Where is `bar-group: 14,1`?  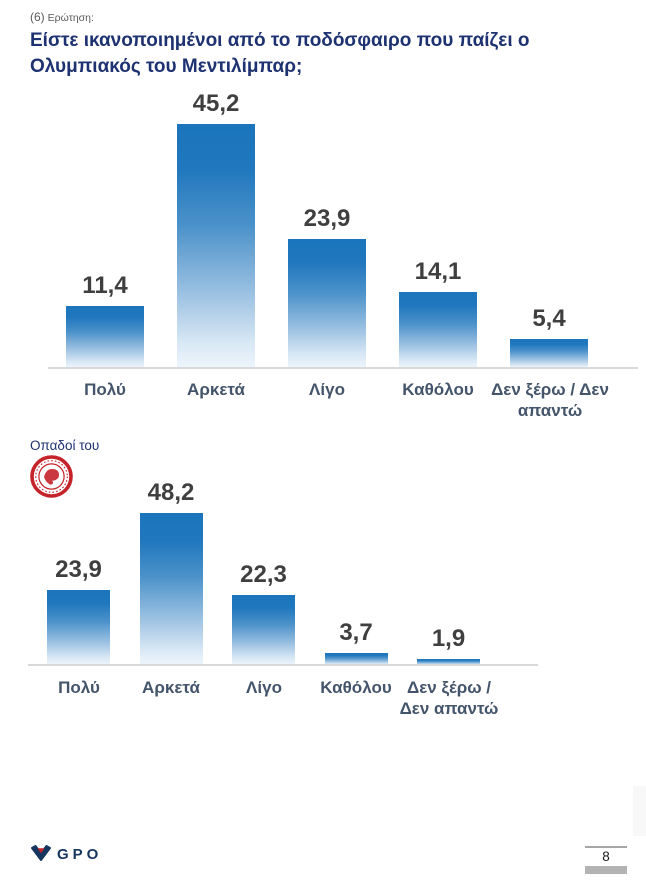
bar-group: 14,1 is located at coordinates (438, 246).